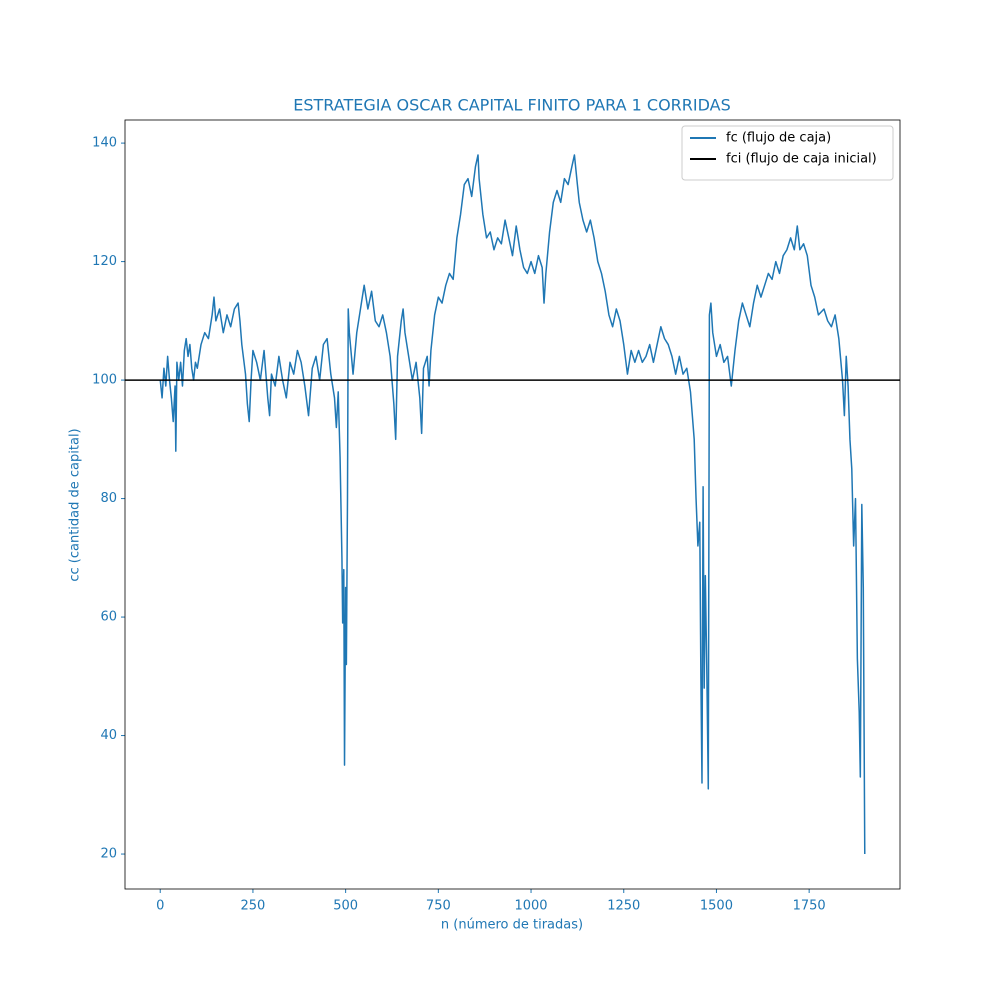 The height and width of the screenshot is (1000, 1000). Describe the element at coordinates (160, 906) in the screenshot. I see `x-tick-label: 0` at that location.